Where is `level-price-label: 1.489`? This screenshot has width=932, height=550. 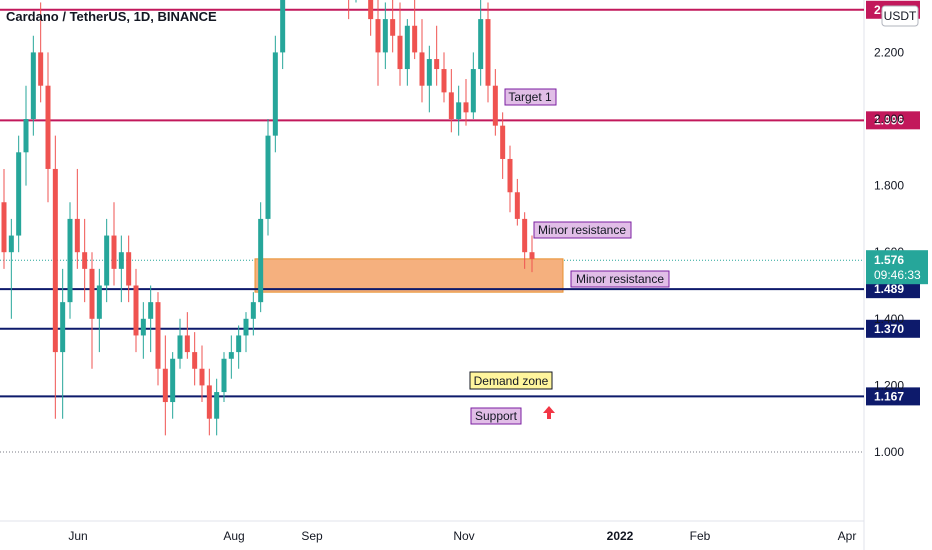
level-price-label: 1.489 is located at coordinates (889, 289).